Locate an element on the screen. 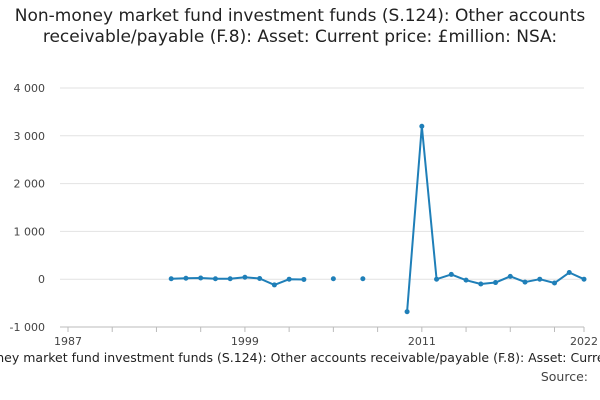  series-line is located at coordinates (237, 281).